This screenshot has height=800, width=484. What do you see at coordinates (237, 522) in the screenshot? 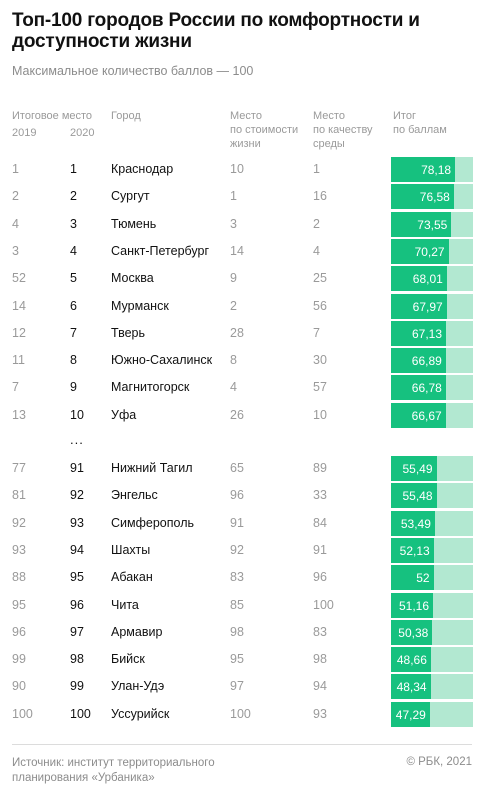
I see `cost-rank-cell: 91` at bounding box center [237, 522].